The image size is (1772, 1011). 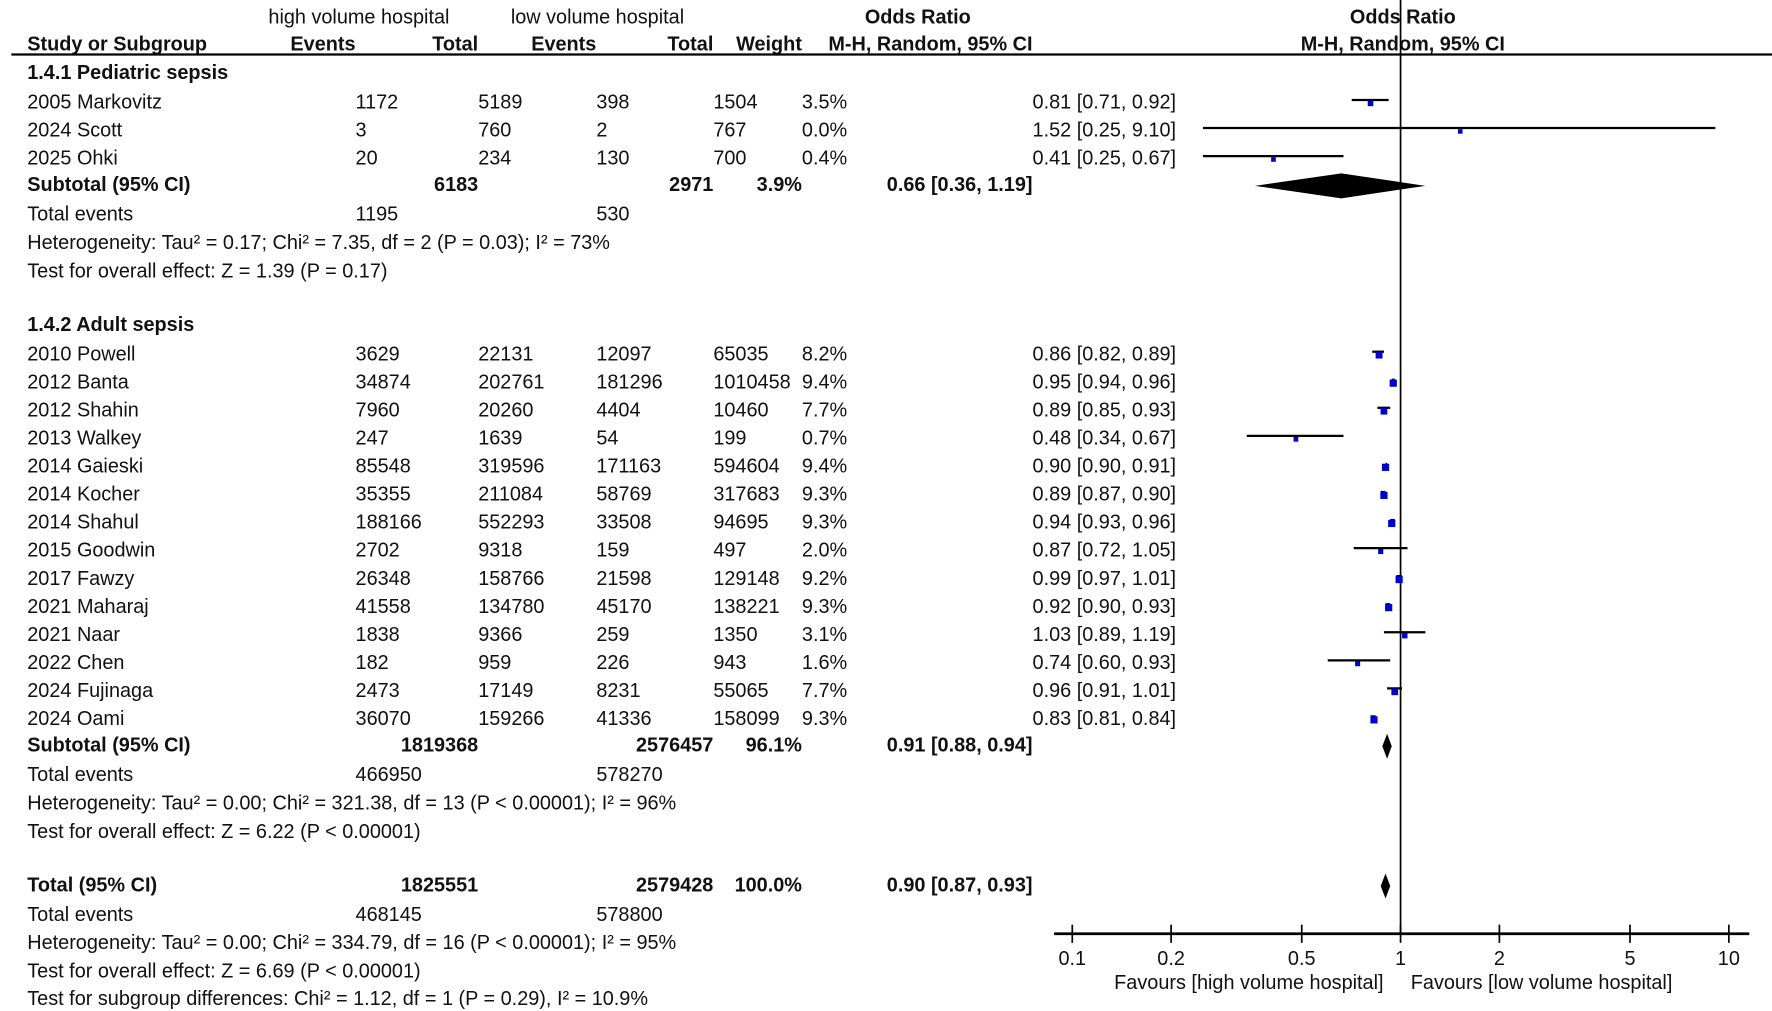 What do you see at coordinates (94, 103) in the screenshot?
I see `study-name: 2005 Markovitz` at bounding box center [94, 103].